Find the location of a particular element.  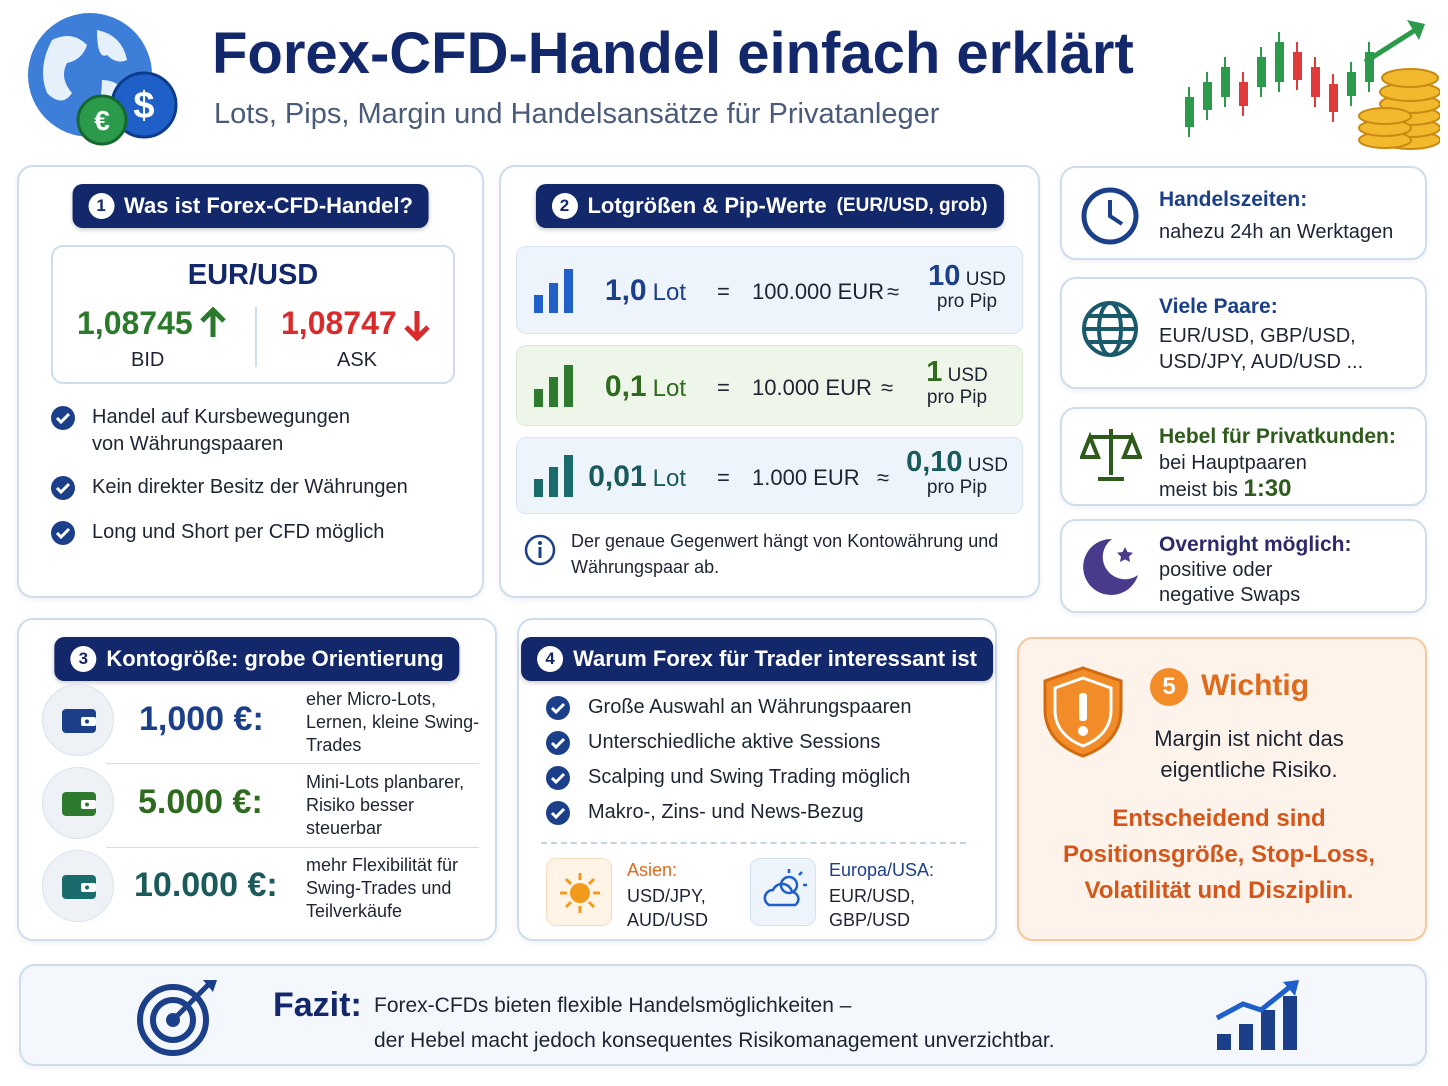

info-title: Handelszeiten: is located at coordinates (1233, 199).